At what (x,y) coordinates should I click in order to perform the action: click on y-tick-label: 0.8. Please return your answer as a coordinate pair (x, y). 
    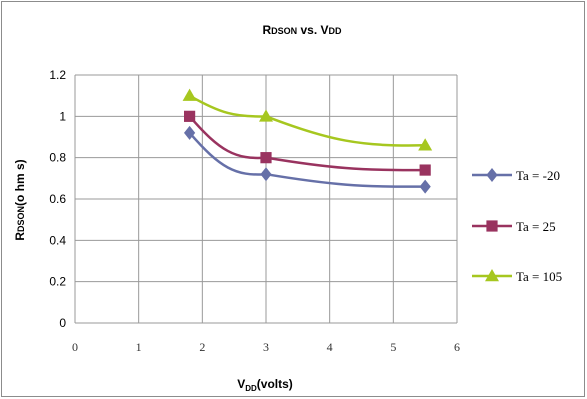
    Looking at the image, I should click on (57, 158).